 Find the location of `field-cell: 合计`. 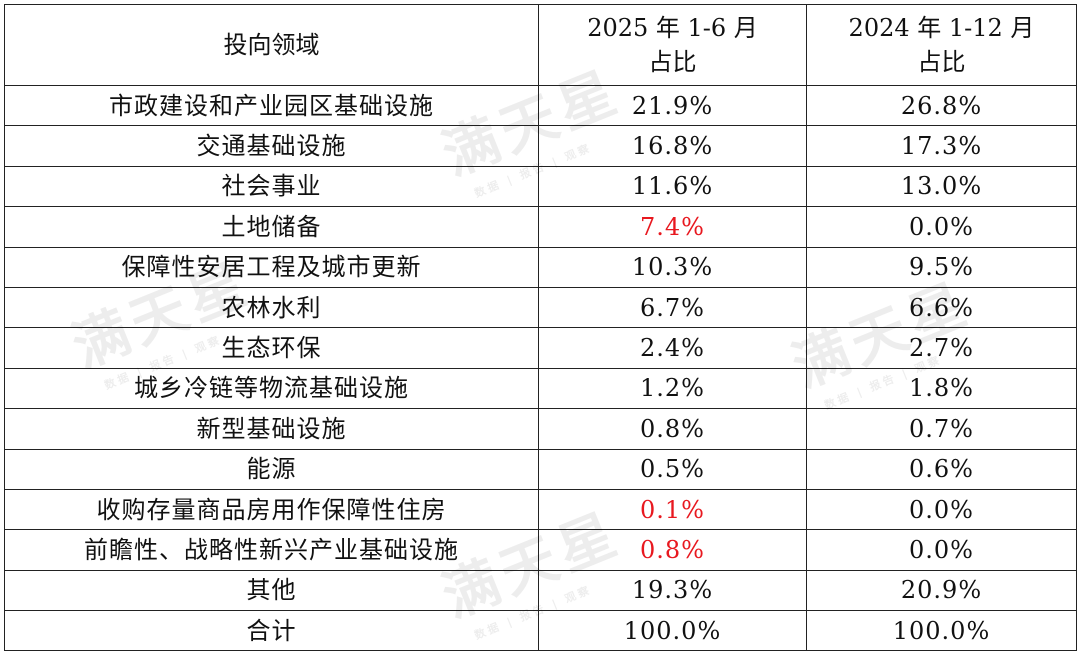

field-cell: 合计 is located at coordinates (271, 631).